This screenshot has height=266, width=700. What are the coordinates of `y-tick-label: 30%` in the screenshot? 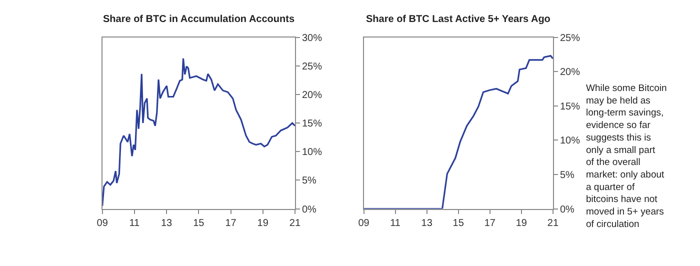 It's located at (312, 38).